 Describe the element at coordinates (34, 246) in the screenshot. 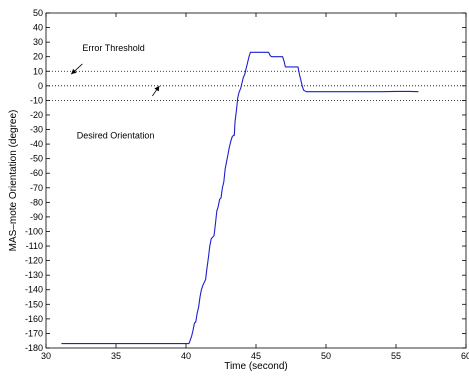

I see `y-tick-label: -110` at that location.